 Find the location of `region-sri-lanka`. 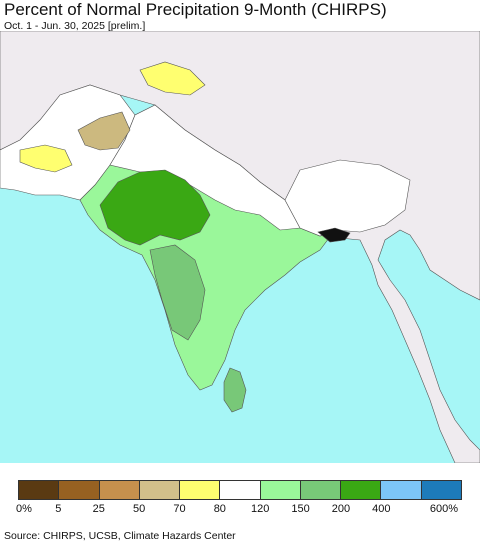

region-sri-lanka is located at coordinates (235, 390).